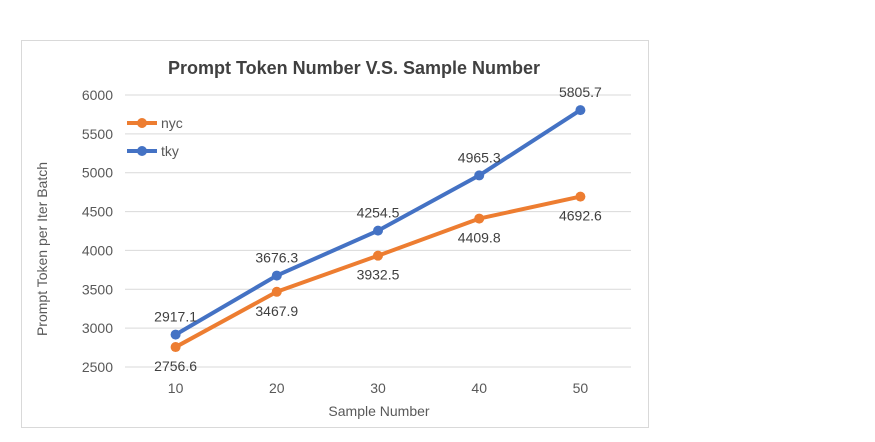  I want to click on x-tick-label: 50, so click(581, 388).